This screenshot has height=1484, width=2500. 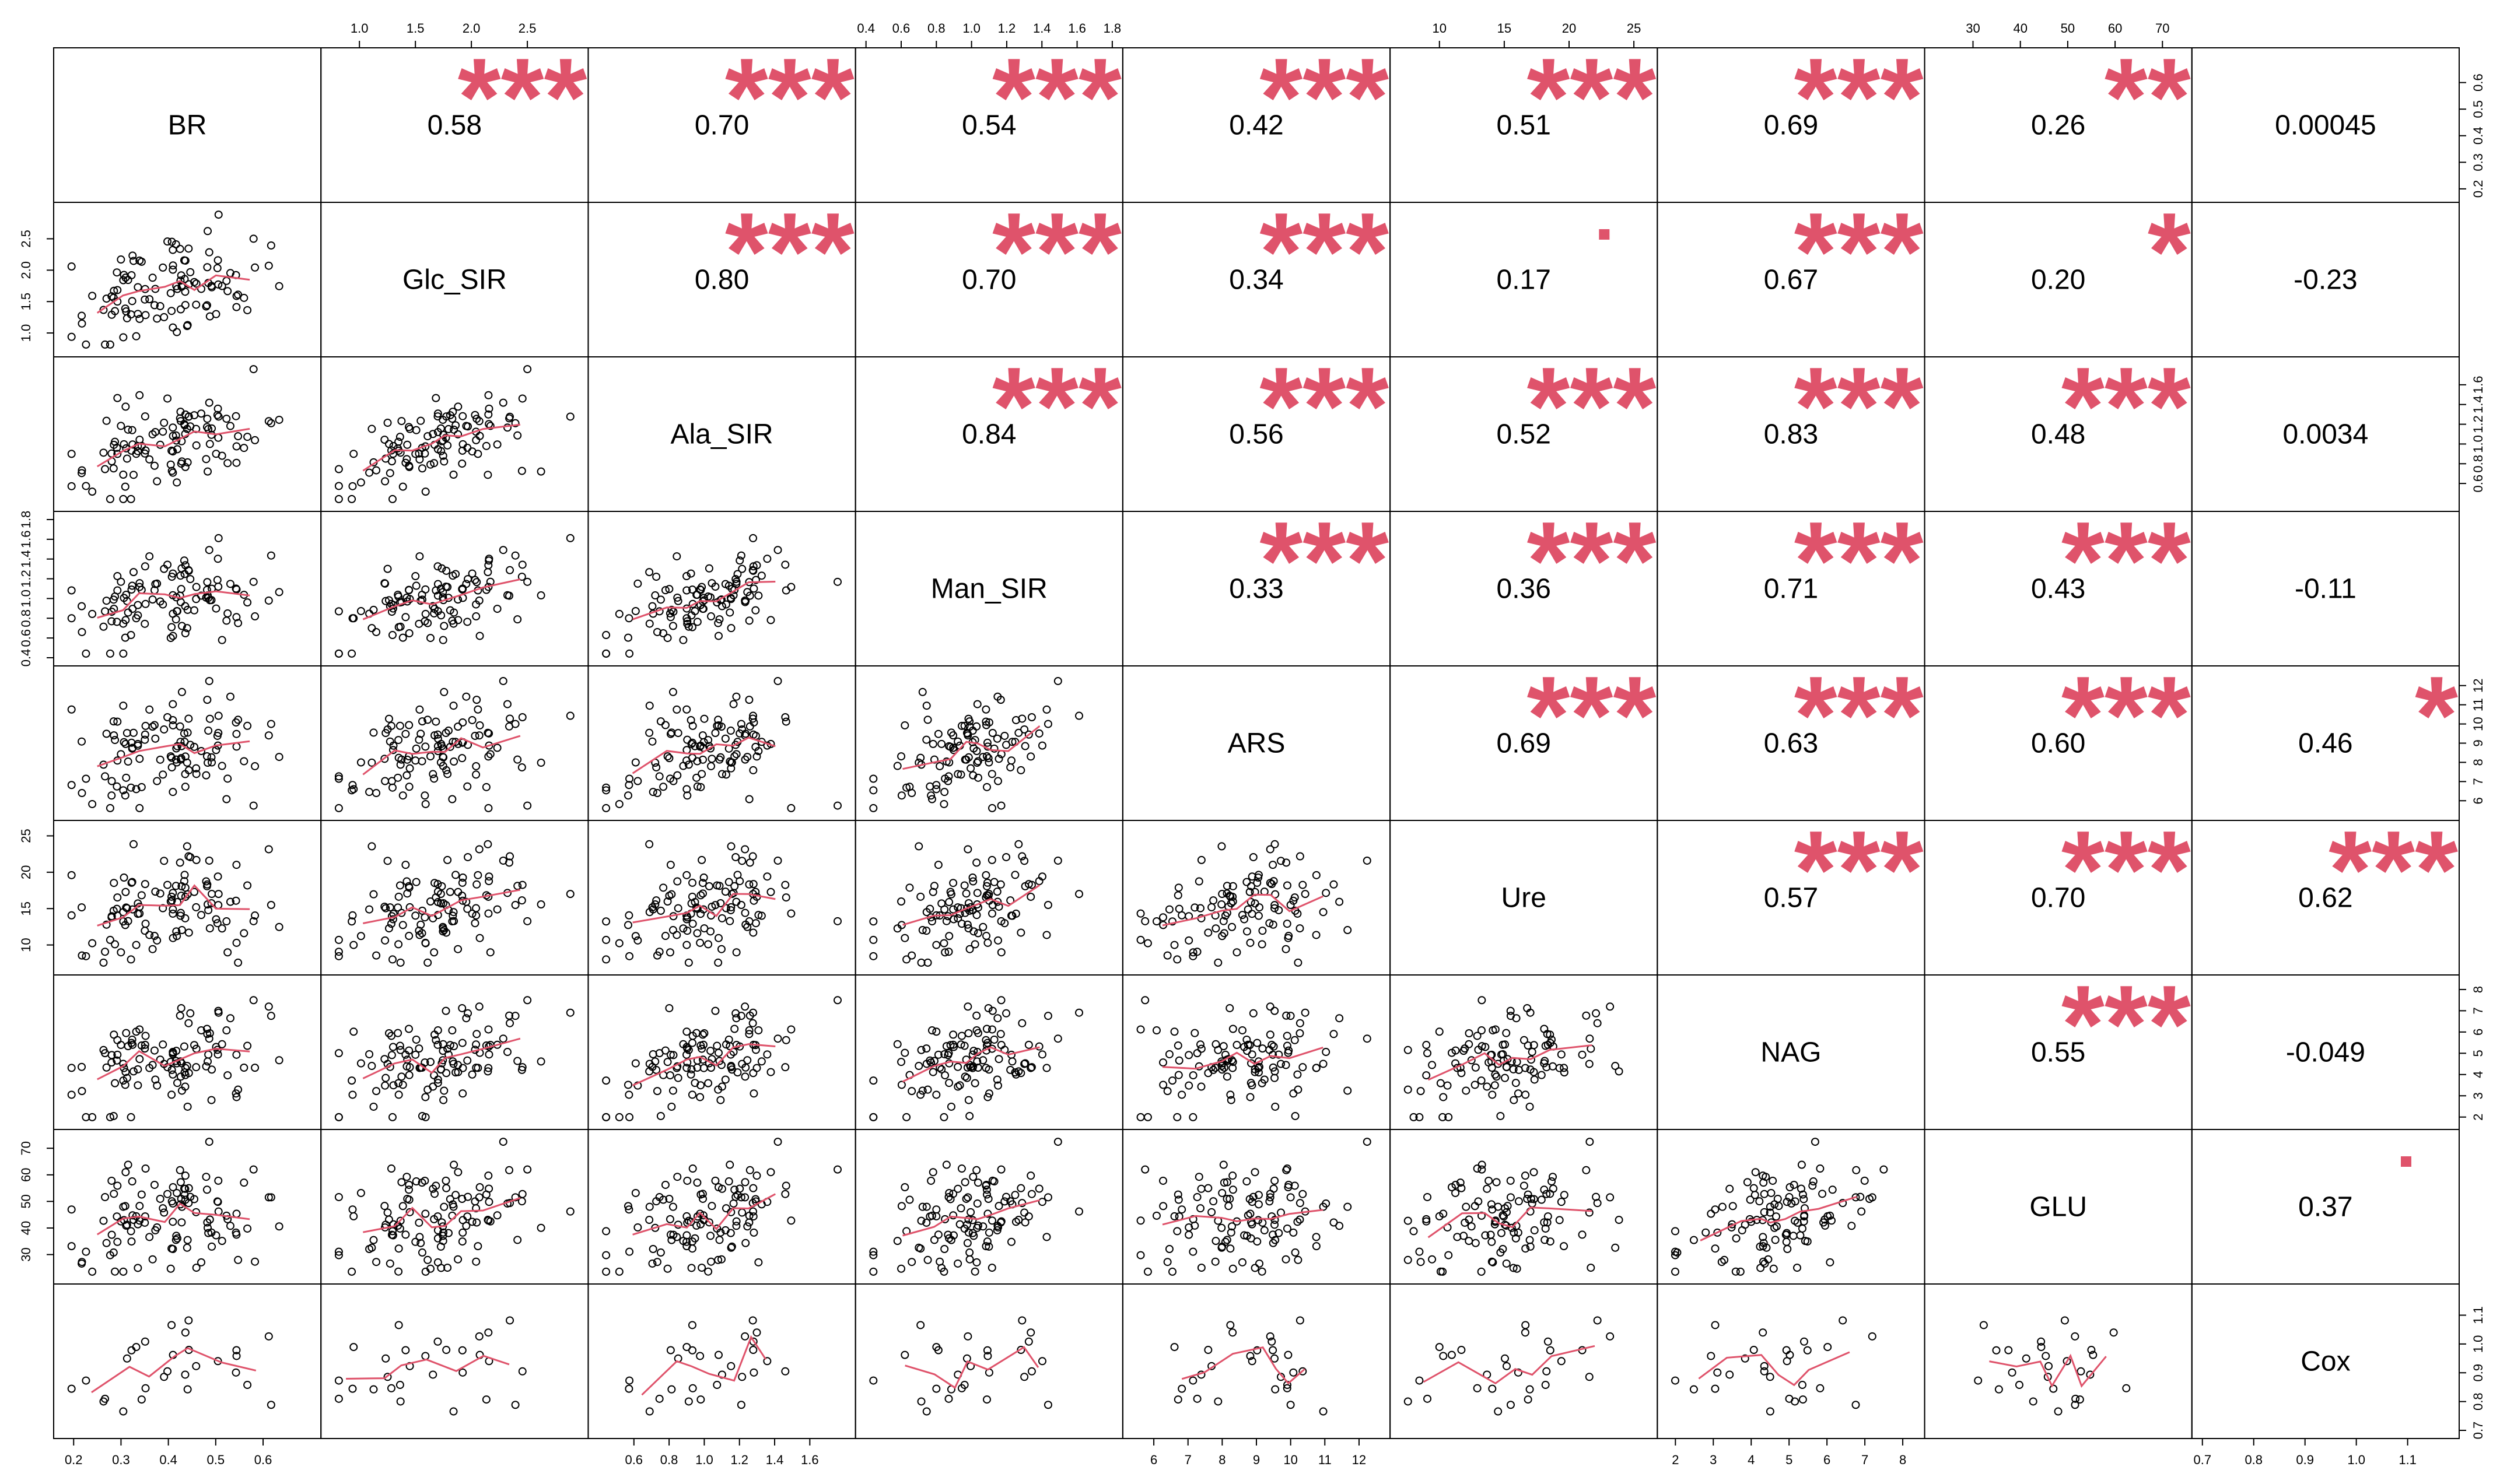 I want to click on corr-value-Glc_SIR-ARS: 0.34, so click(x=1256, y=280).